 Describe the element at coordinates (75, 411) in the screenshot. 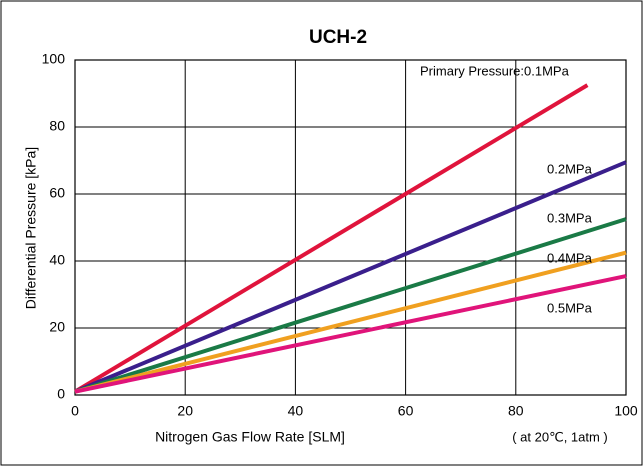

I see `x-tick-label: 0` at that location.